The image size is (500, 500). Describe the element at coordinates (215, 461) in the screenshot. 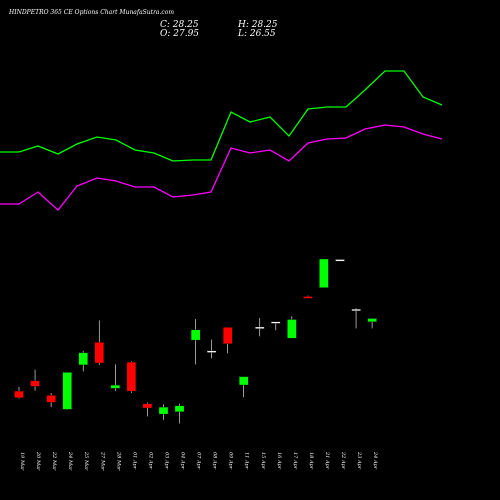

I see `x-tick-label: 08 Apr` at that location.